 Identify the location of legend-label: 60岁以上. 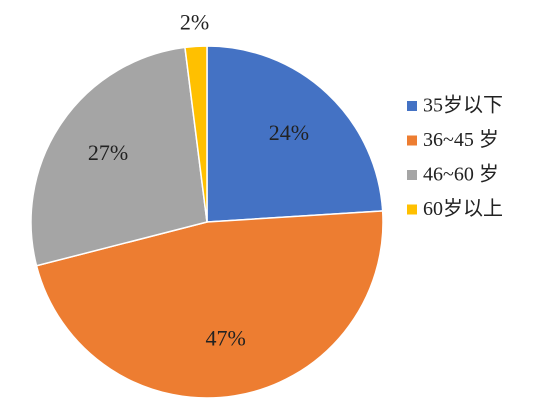
(463, 208).